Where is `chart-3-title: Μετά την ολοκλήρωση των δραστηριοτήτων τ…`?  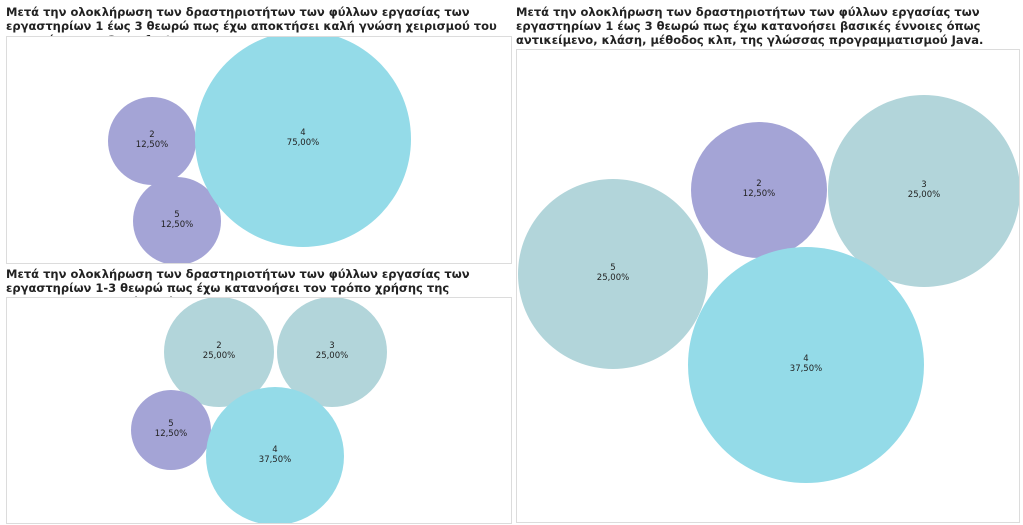
chart-3-title: Μετά την ολοκλήρωση των δραστηριοτήτων τ… is located at coordinates (750, 26).